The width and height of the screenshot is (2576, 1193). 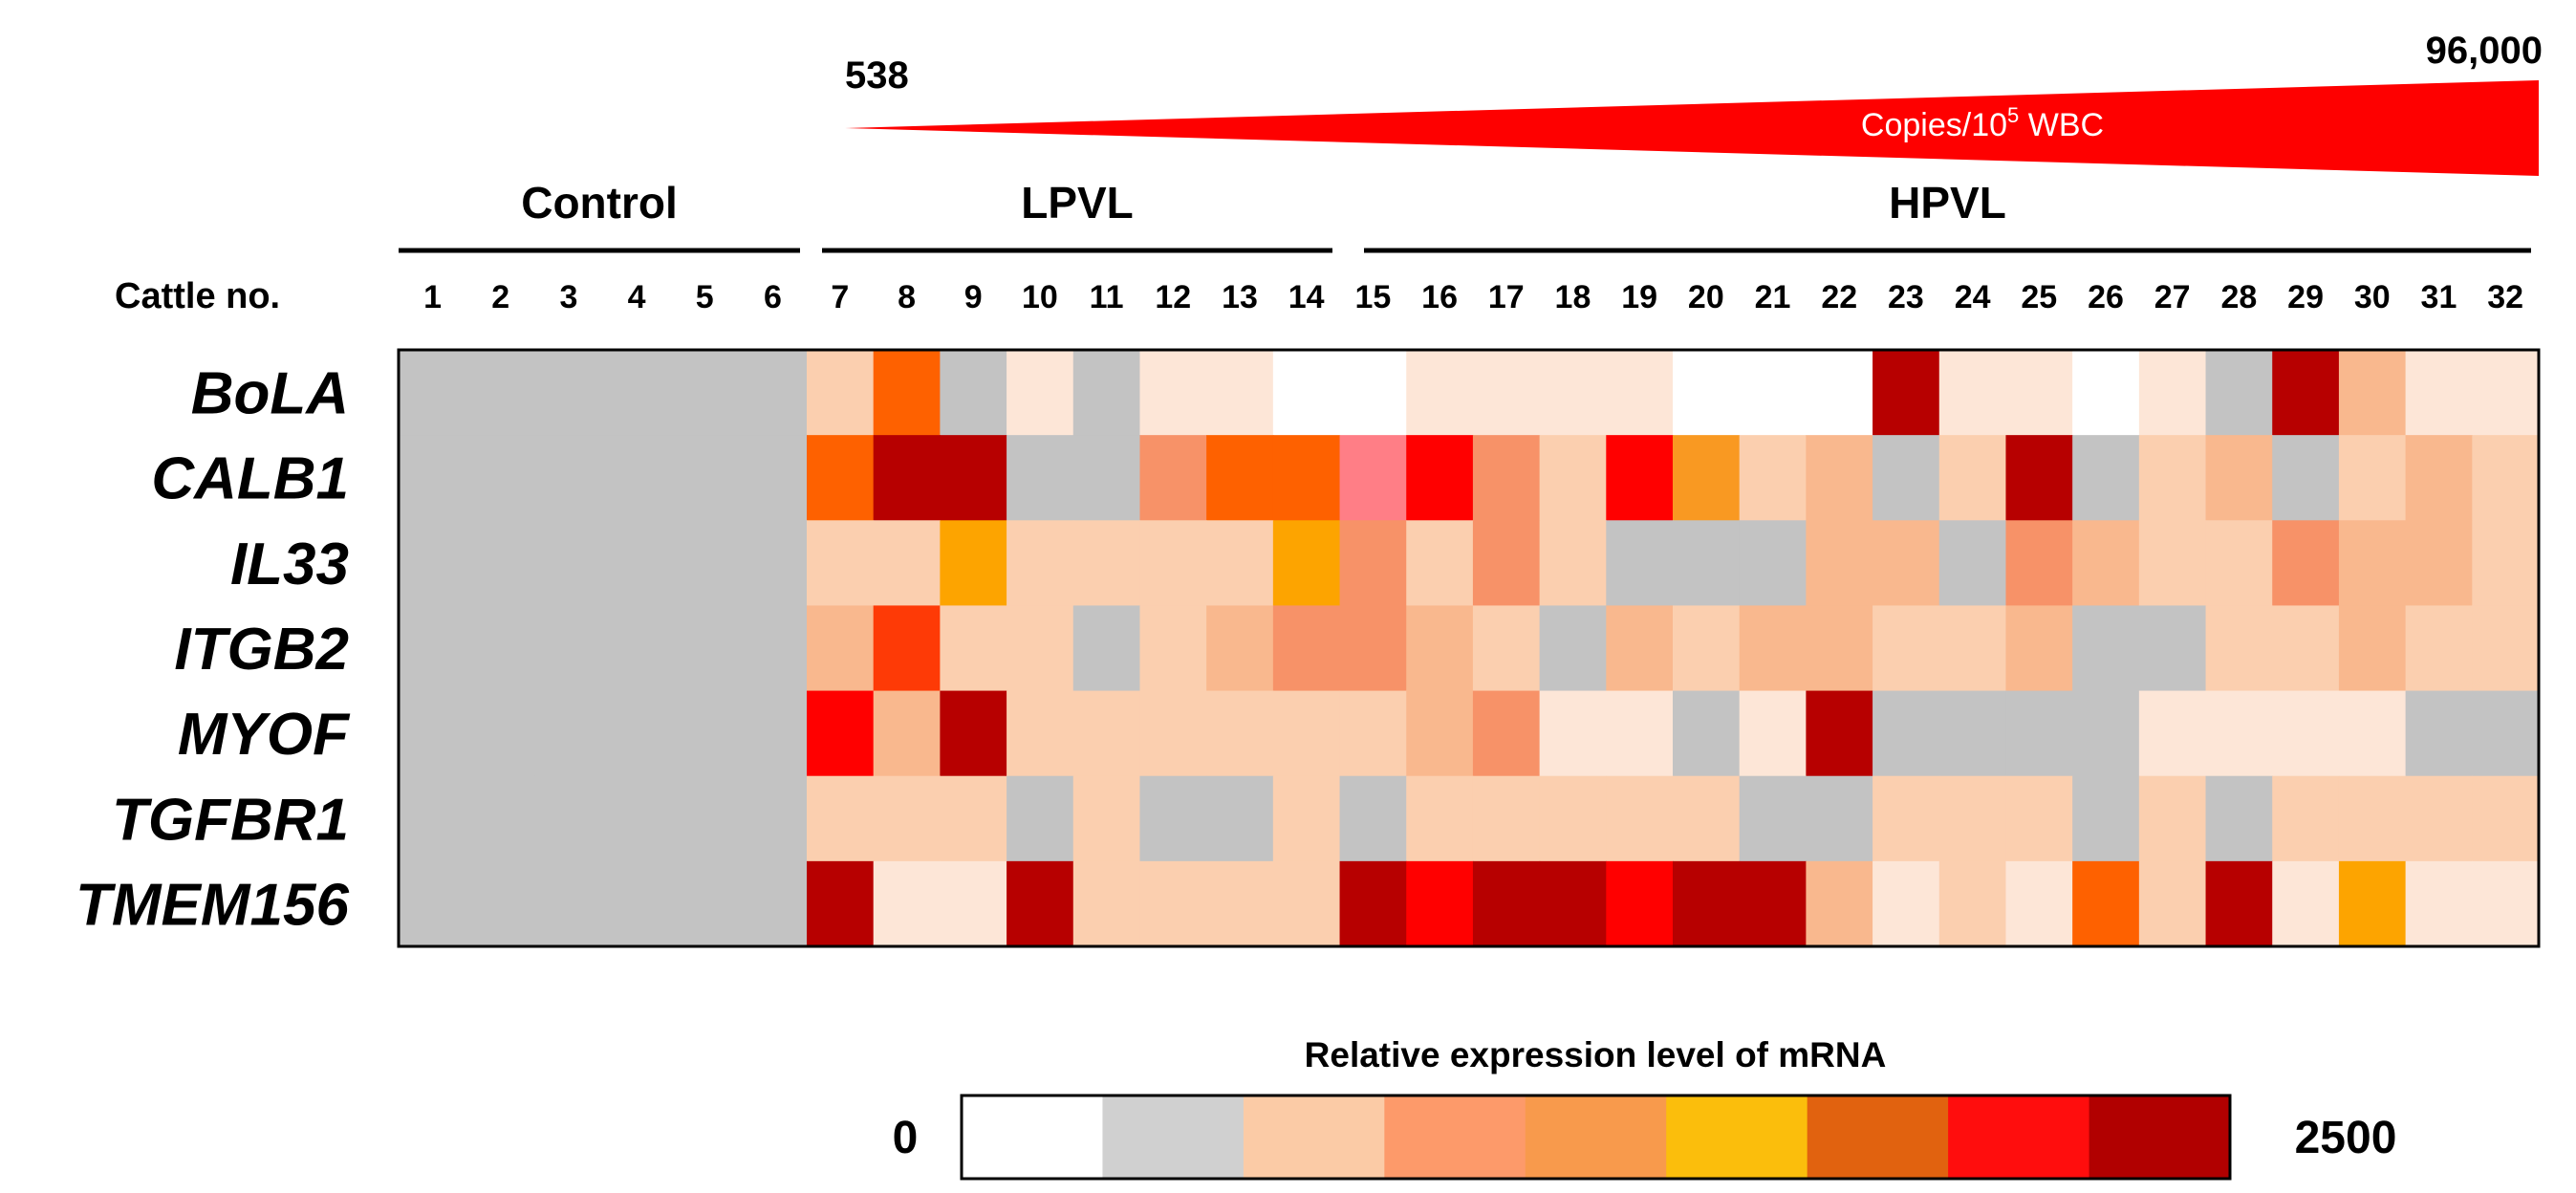 What do you see at coordinates (773, 297) in the screenshot?
I see `column-label: 6` at bounding box center [773, 297].